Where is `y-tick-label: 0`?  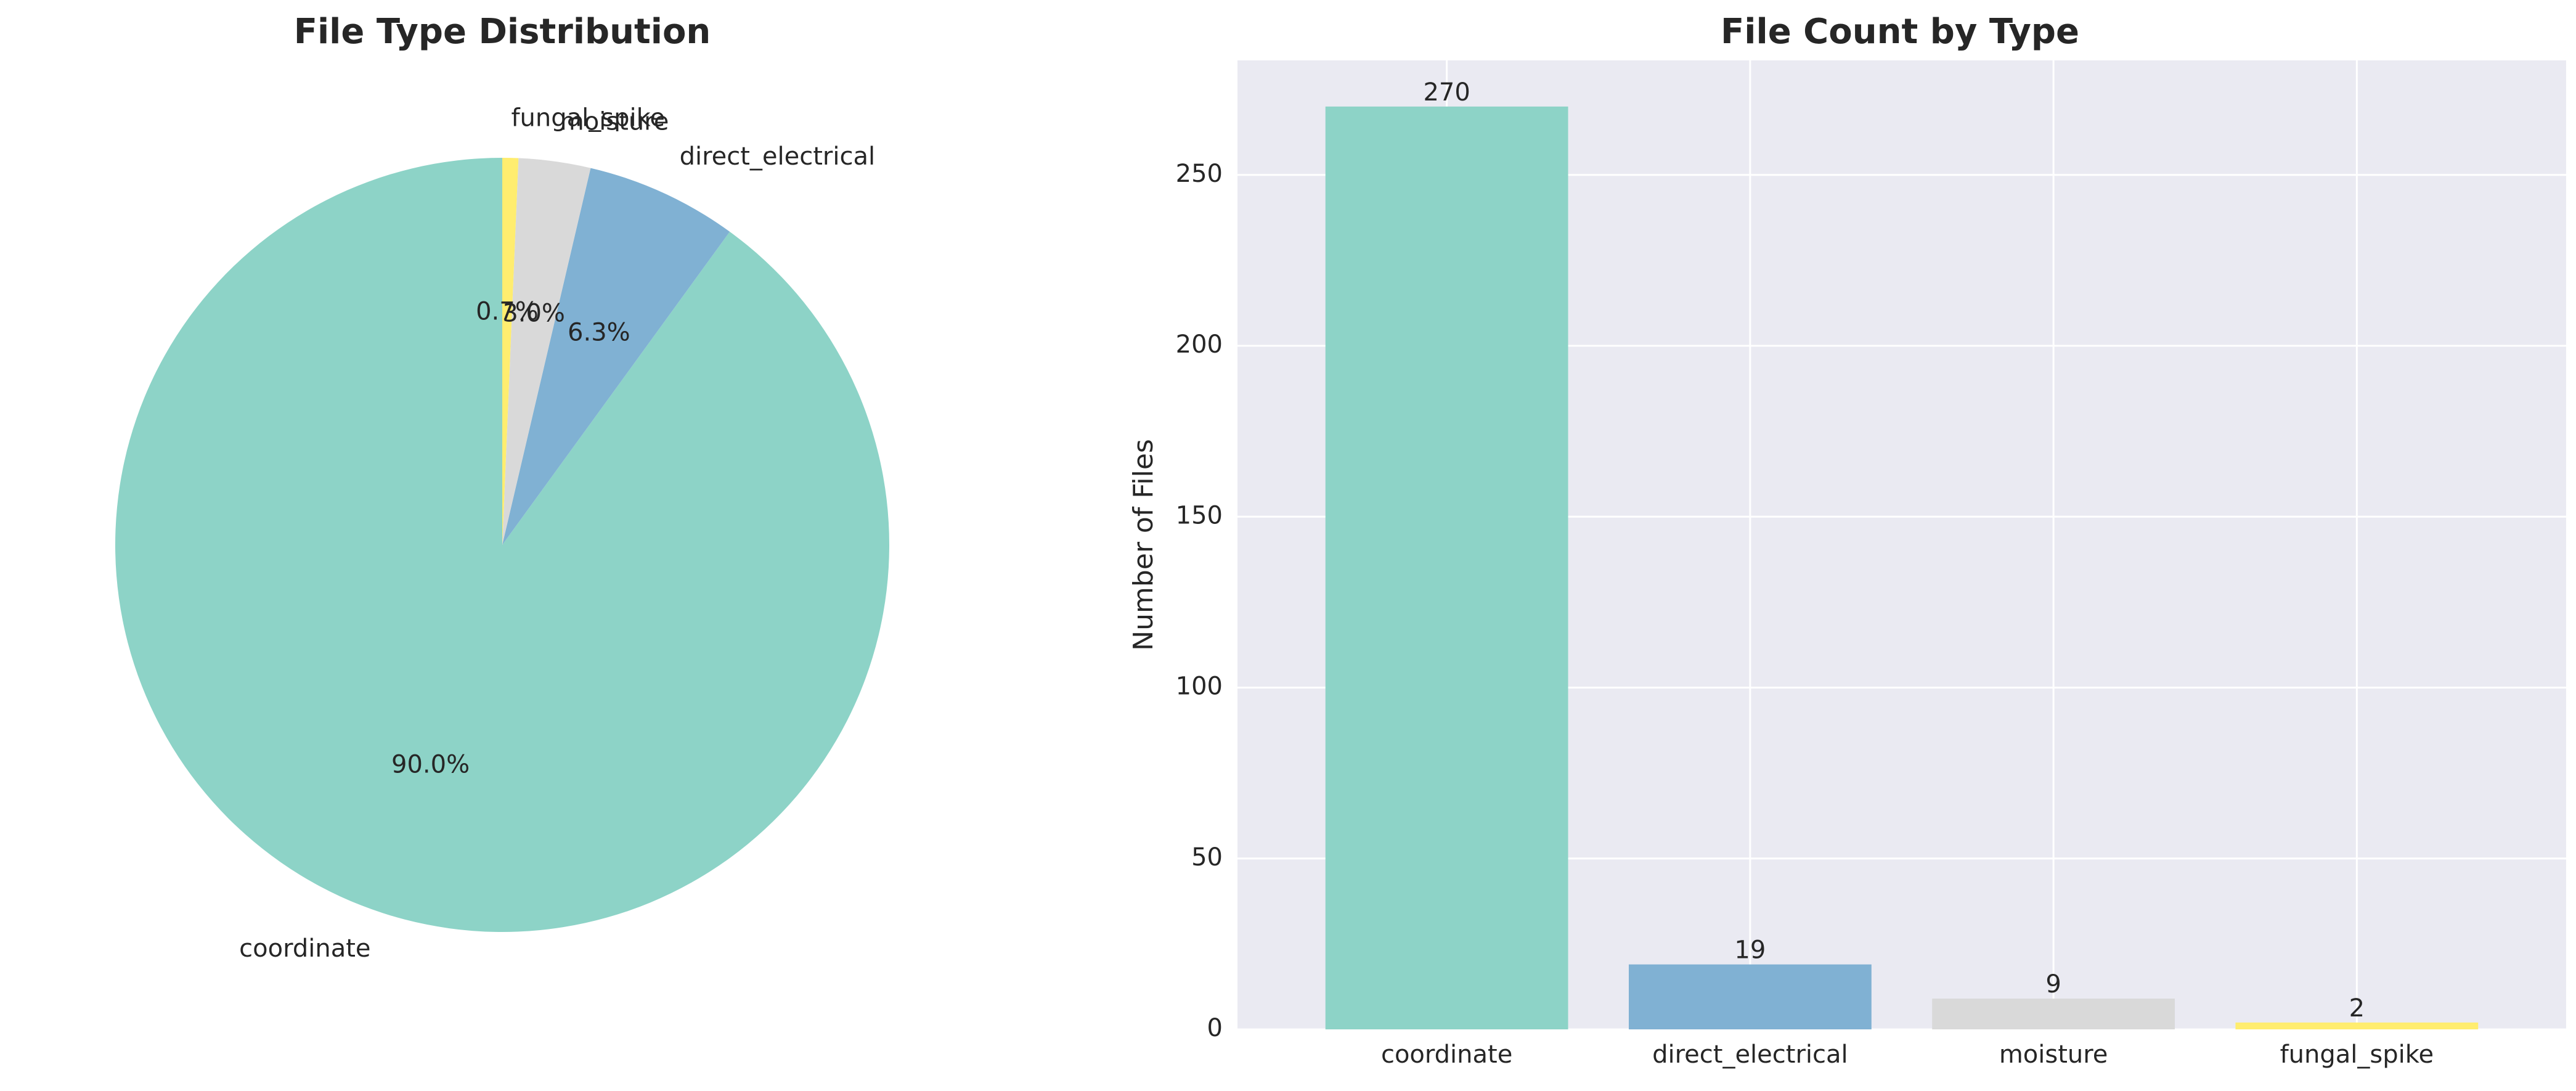 y-tick-label: 0 is located at coordinates (1215, 1028).